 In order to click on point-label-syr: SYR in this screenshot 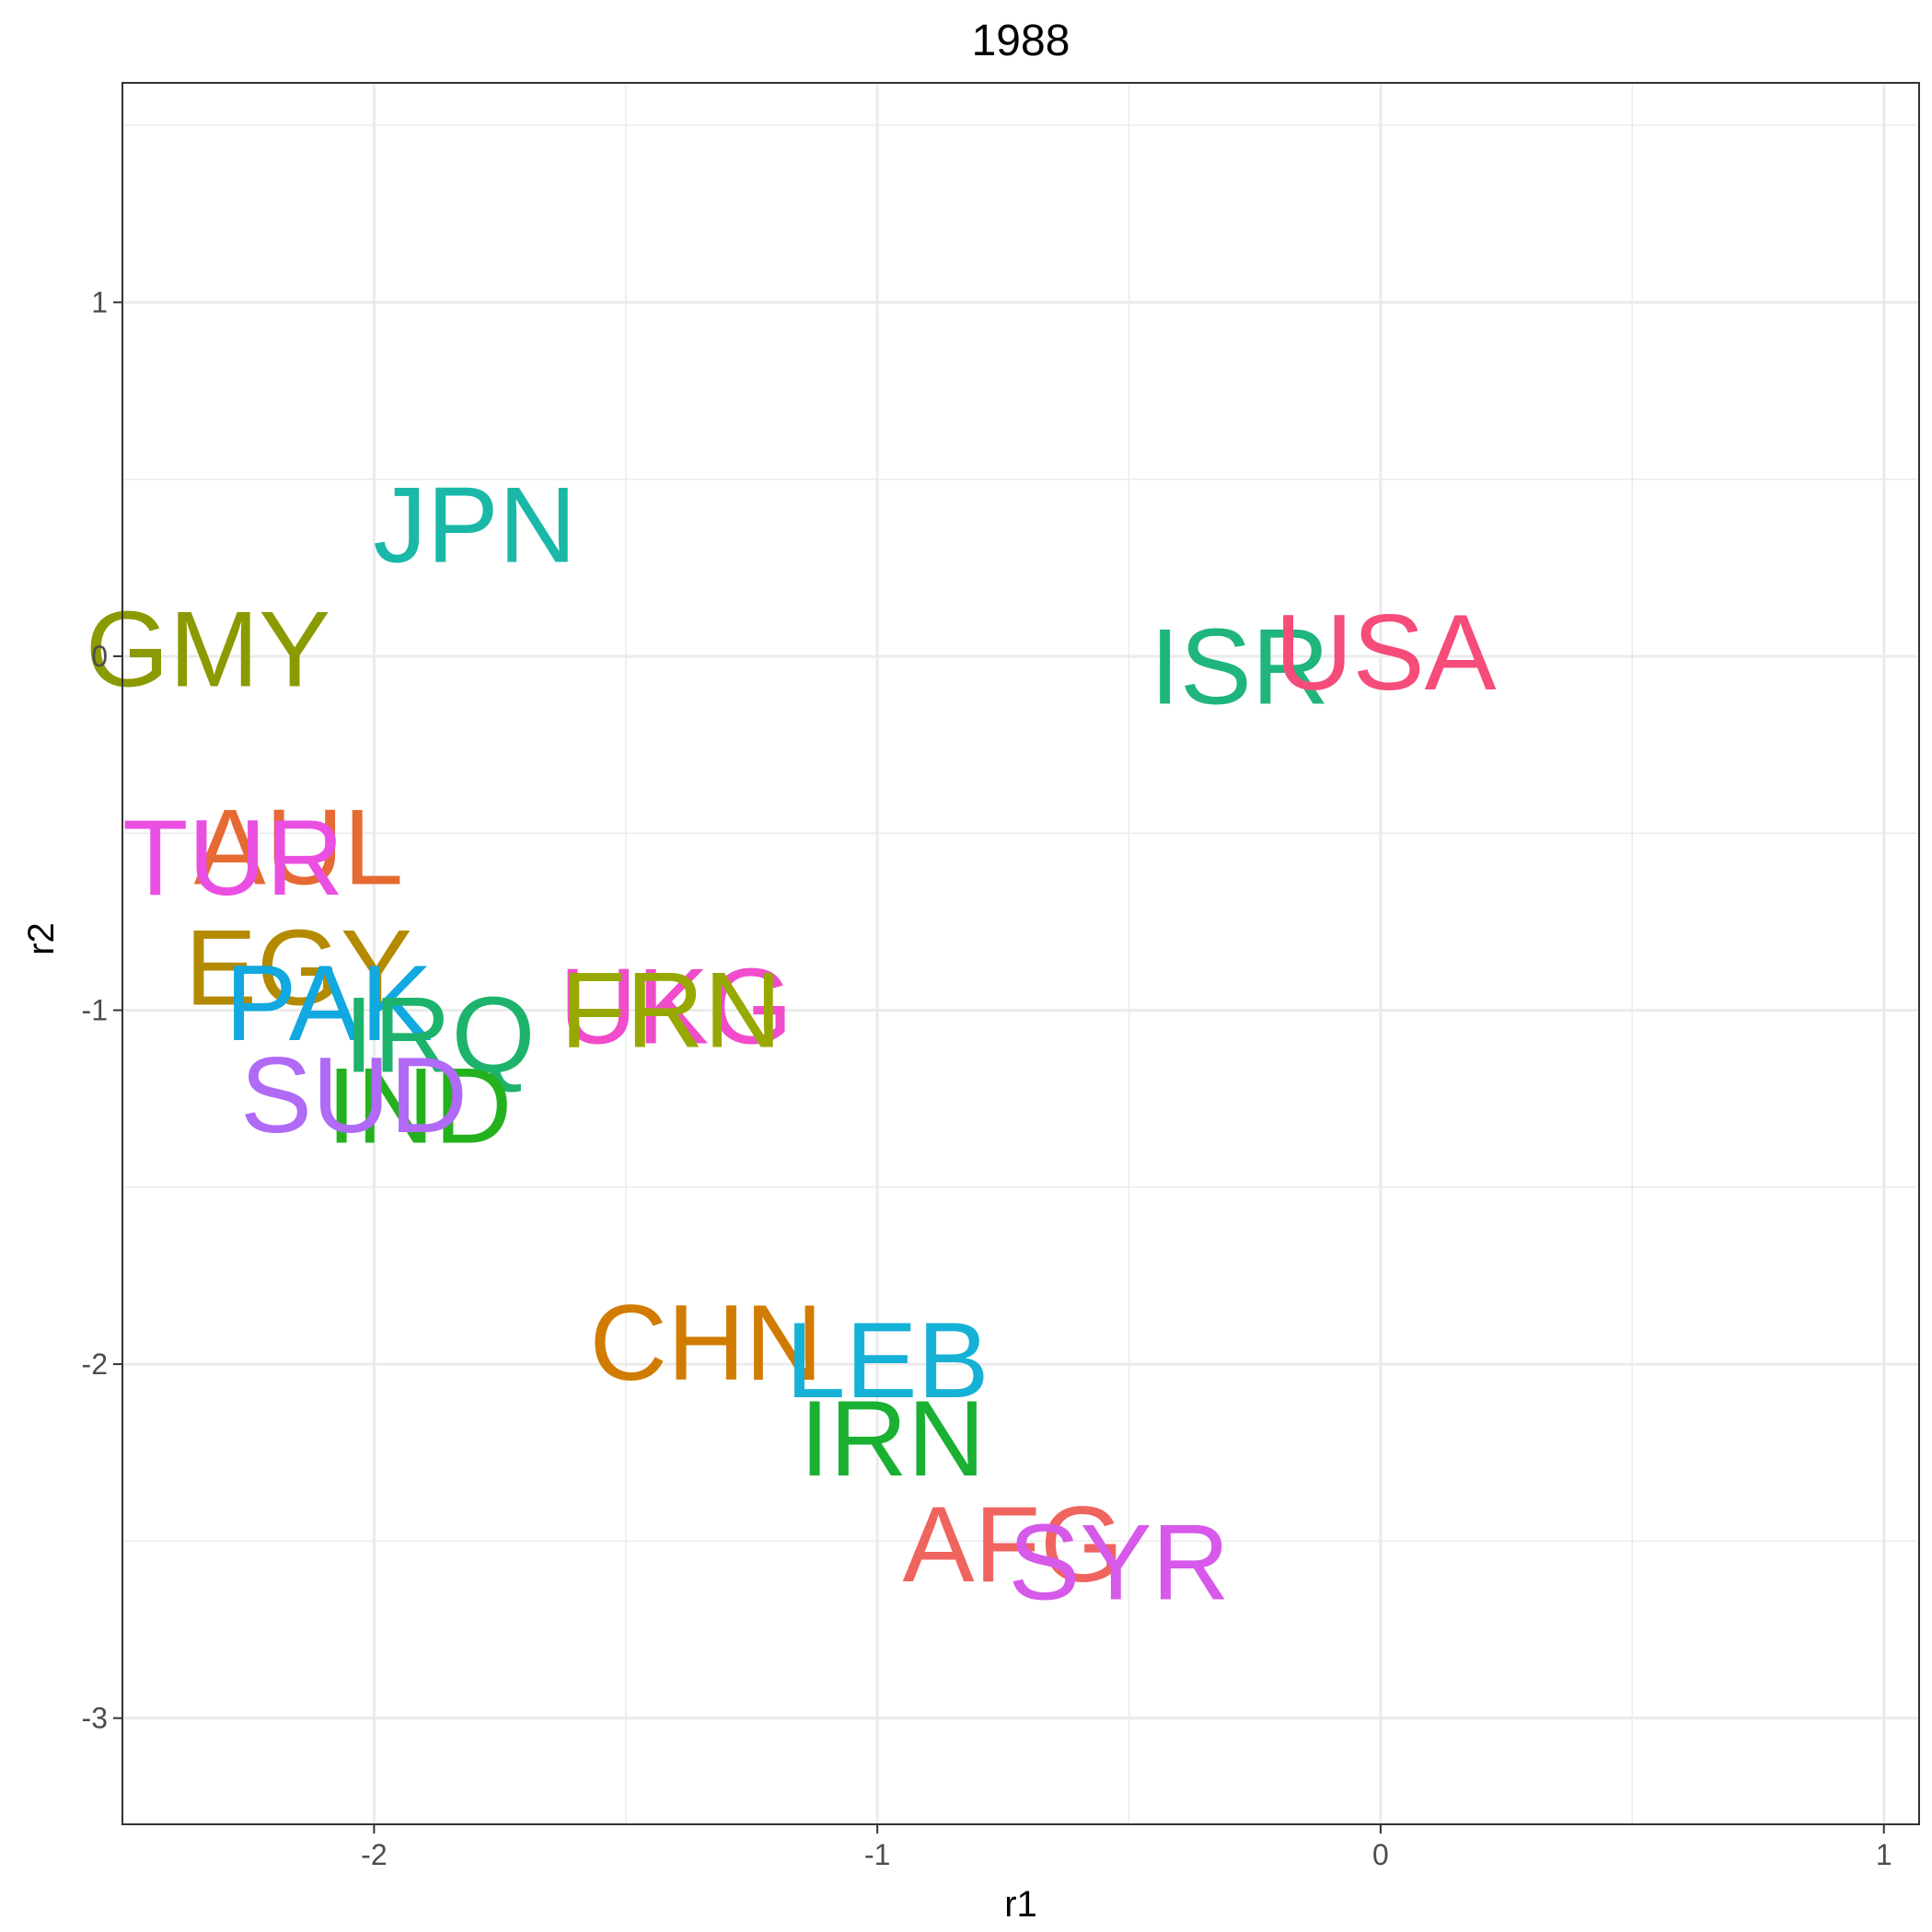, I will do `click(1119, 1562)`.